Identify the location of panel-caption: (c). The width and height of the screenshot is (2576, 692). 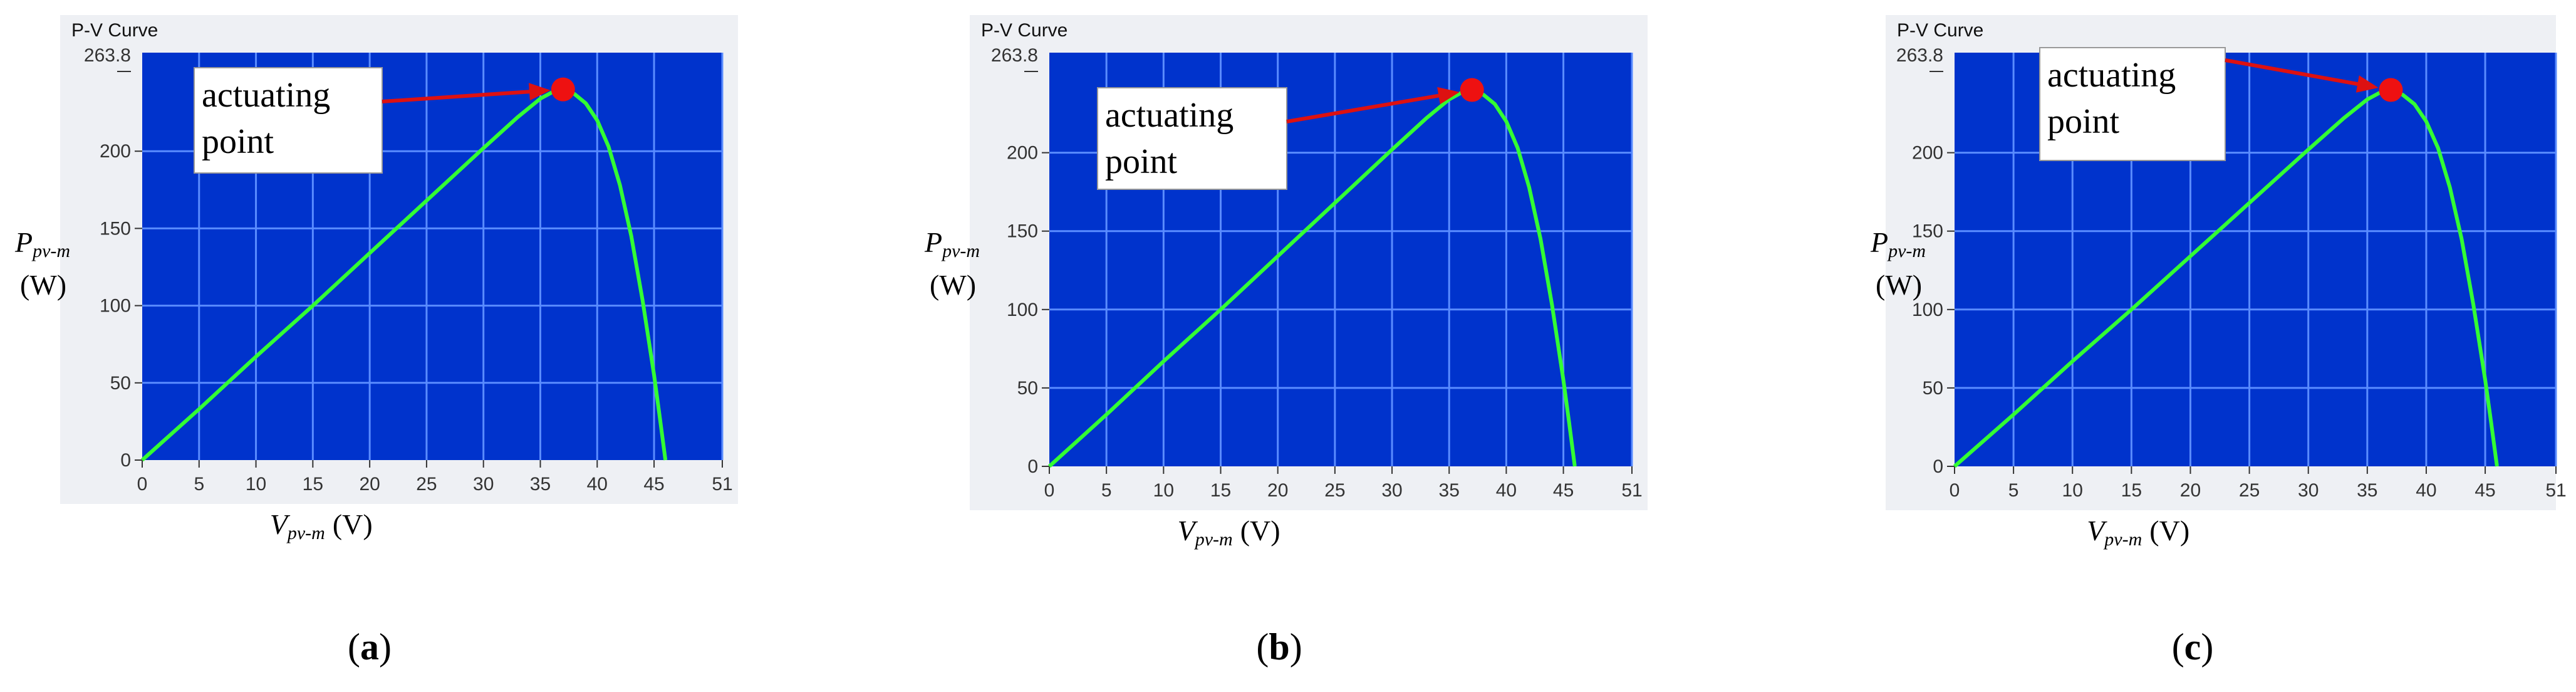
(2193, 647).